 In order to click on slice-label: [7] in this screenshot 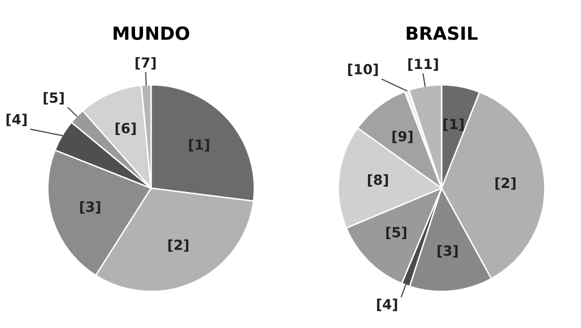, I will do `click(146, 63)`.